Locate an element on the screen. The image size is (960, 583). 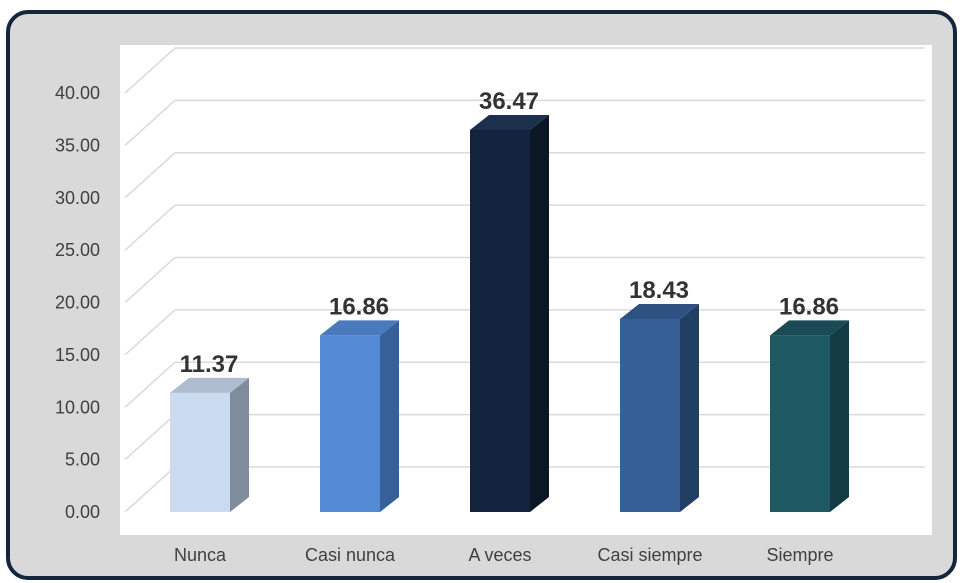
y-tick-label: 40.00 is located at coordinates (77, 93).